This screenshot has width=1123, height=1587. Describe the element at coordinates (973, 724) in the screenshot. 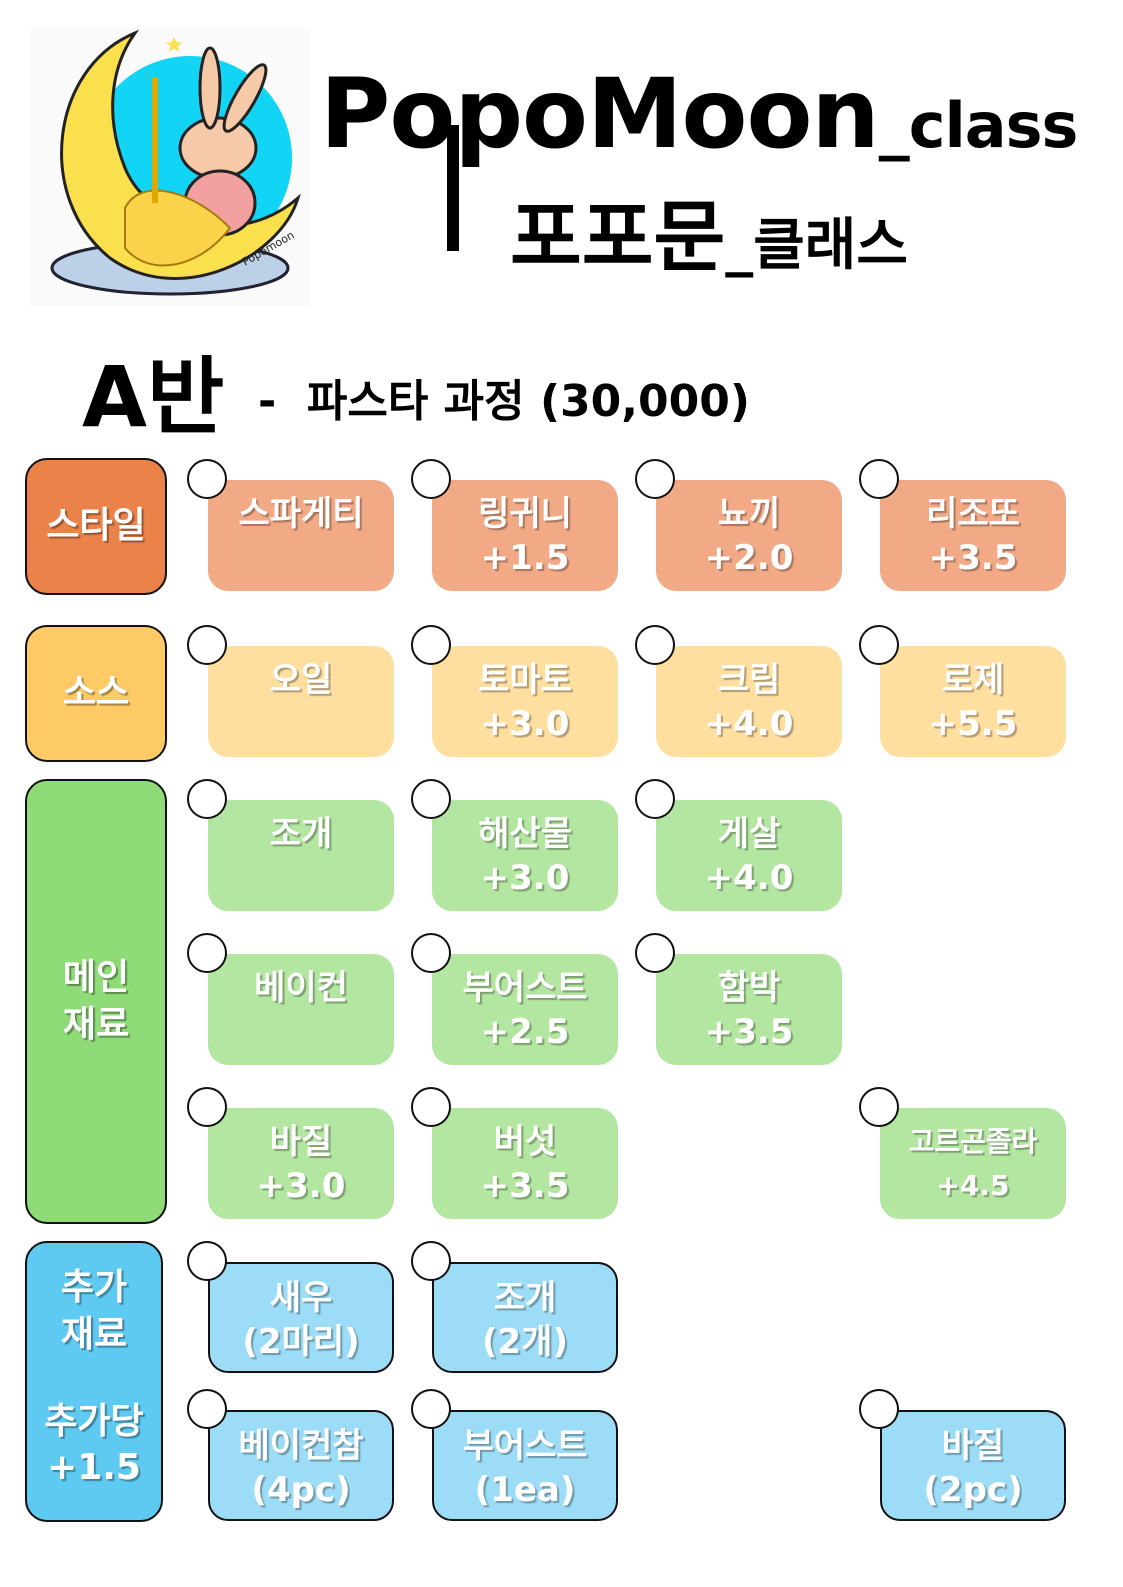

I see `option-price: +5.5` at that location.